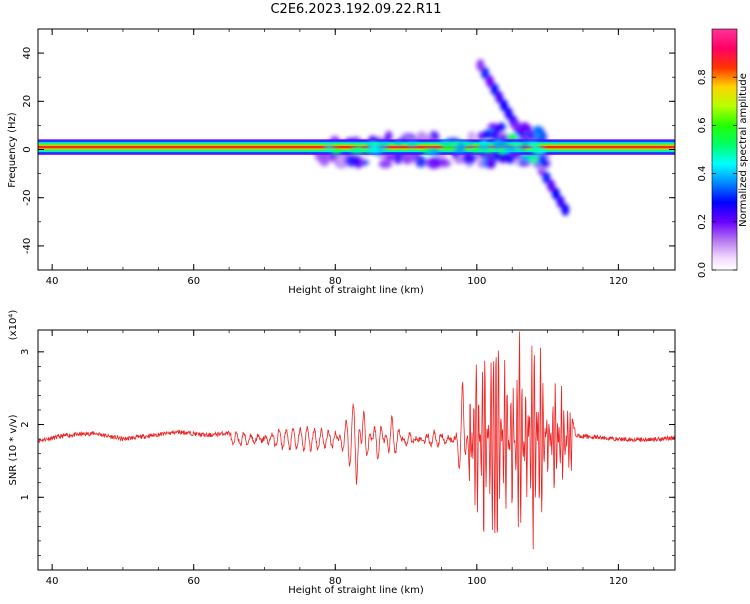 This screenshot has width=750, height=604. I want to click on colorbar-gradient, so click(724, 149).